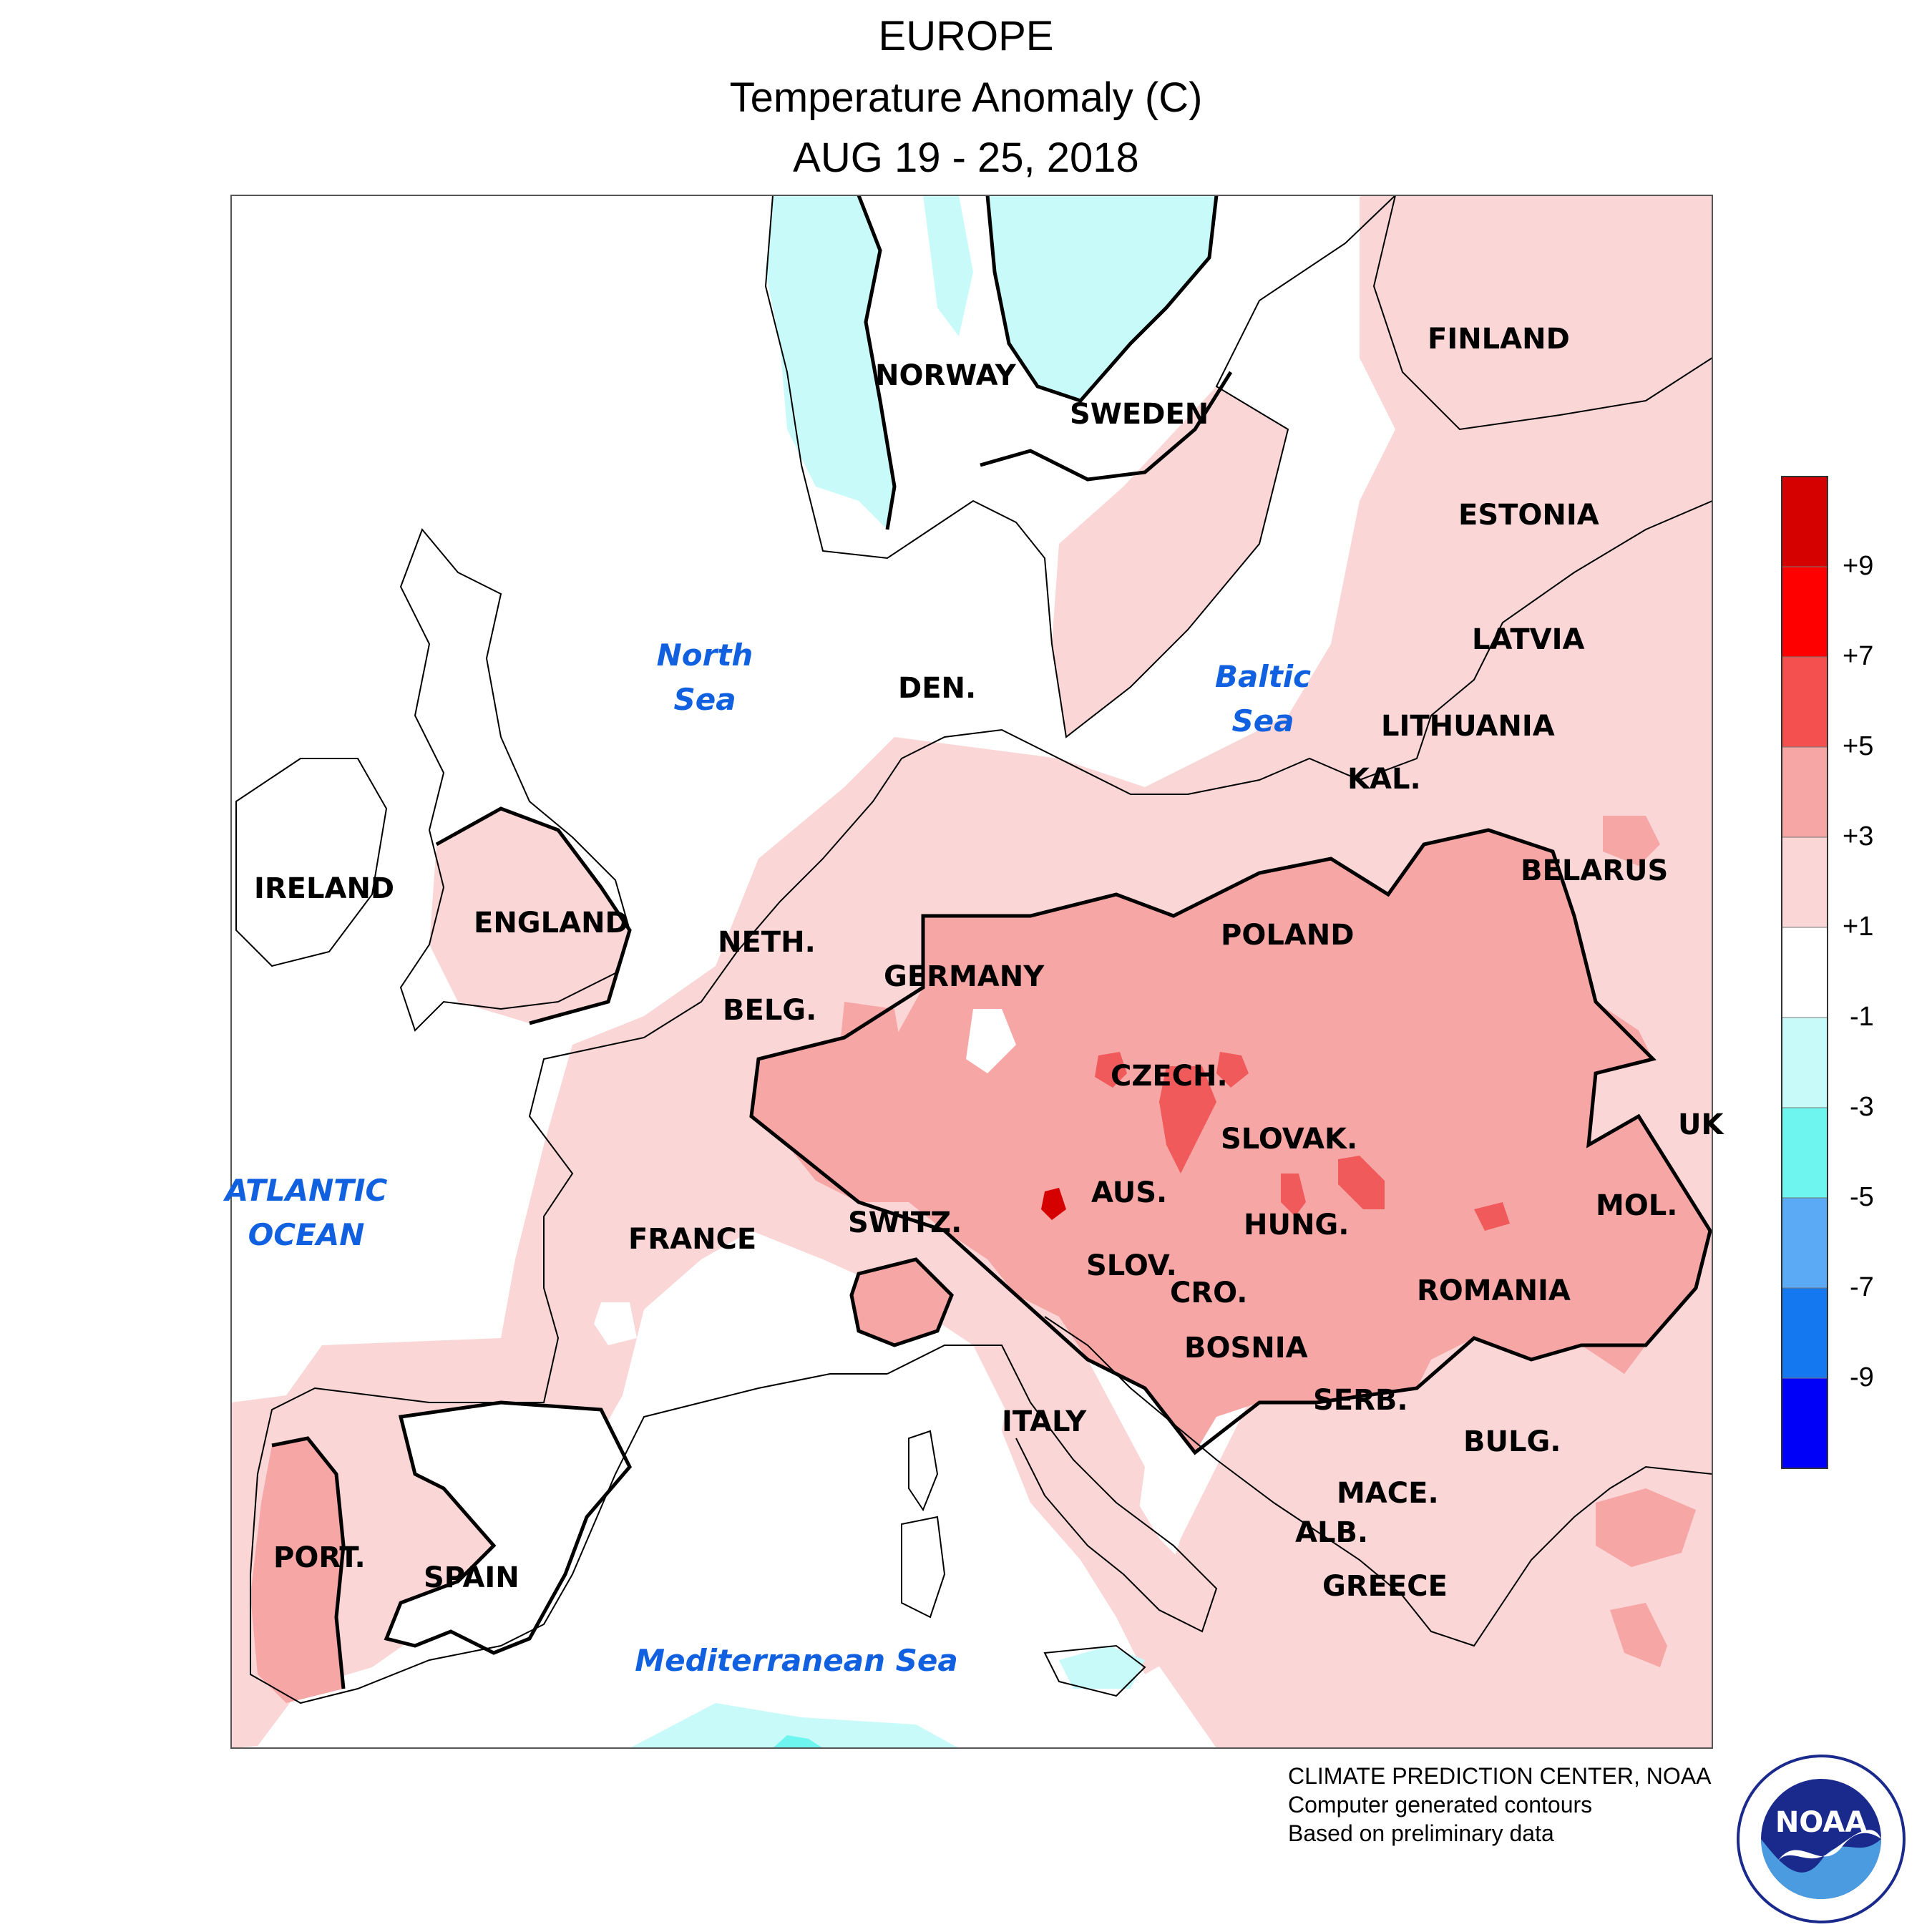 Image resolution: width=1932 pixels, height=1932 pixels. I want to click on label-italy: ITALY, so click(1044, 1421).